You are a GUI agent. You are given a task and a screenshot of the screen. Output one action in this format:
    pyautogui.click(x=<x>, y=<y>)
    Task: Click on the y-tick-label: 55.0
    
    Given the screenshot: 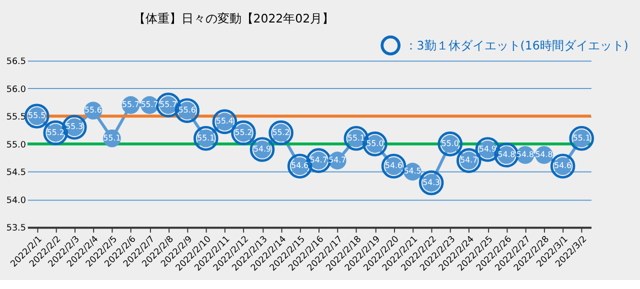 What is the action you would take?
    pyautogui.click(x=16, y=145)
    